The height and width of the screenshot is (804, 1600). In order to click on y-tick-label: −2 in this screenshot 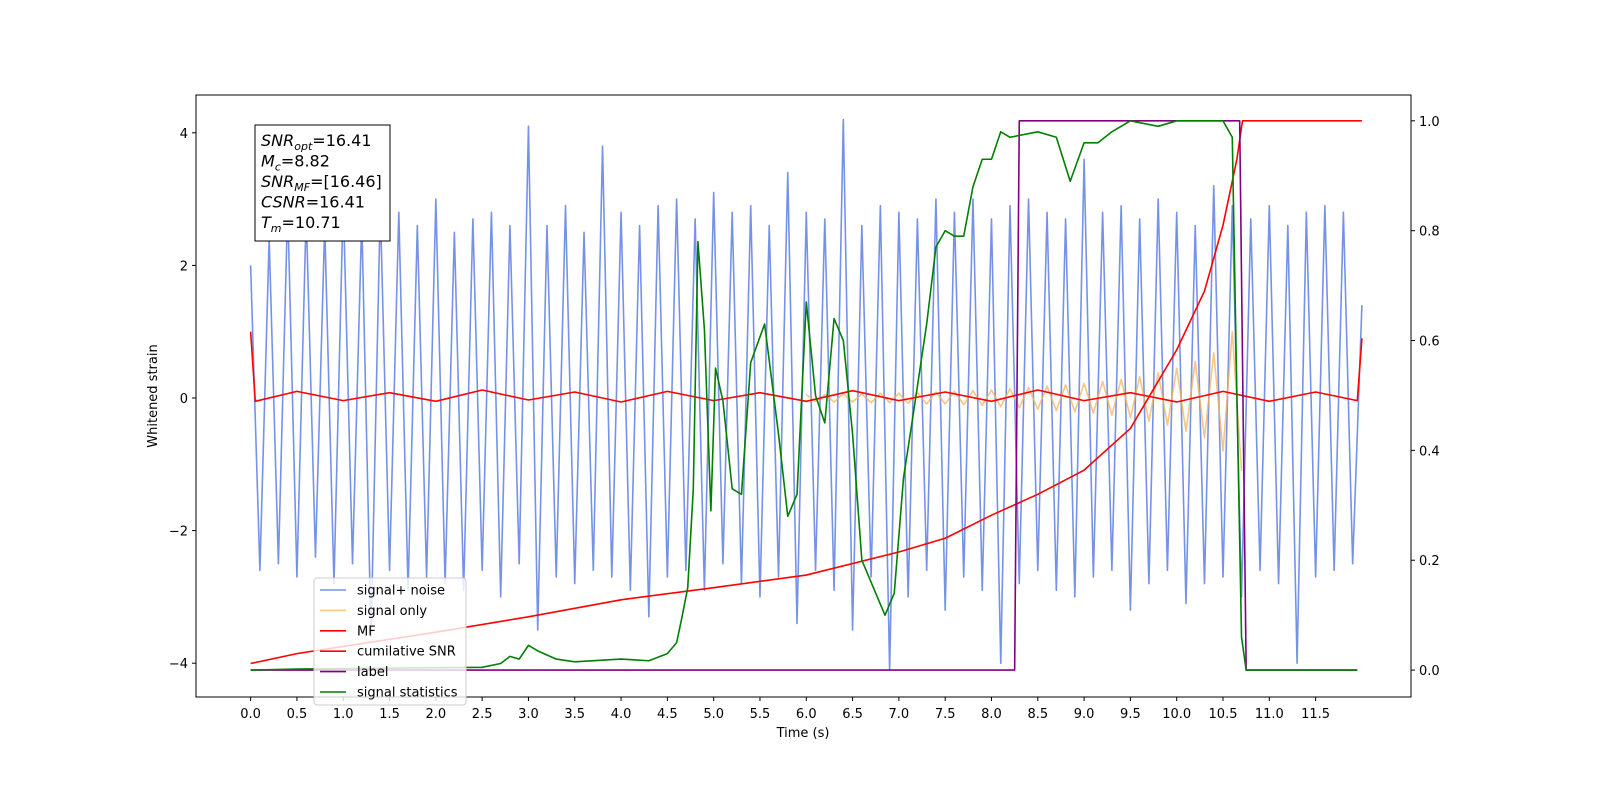, I will do `click(178, 532)`.